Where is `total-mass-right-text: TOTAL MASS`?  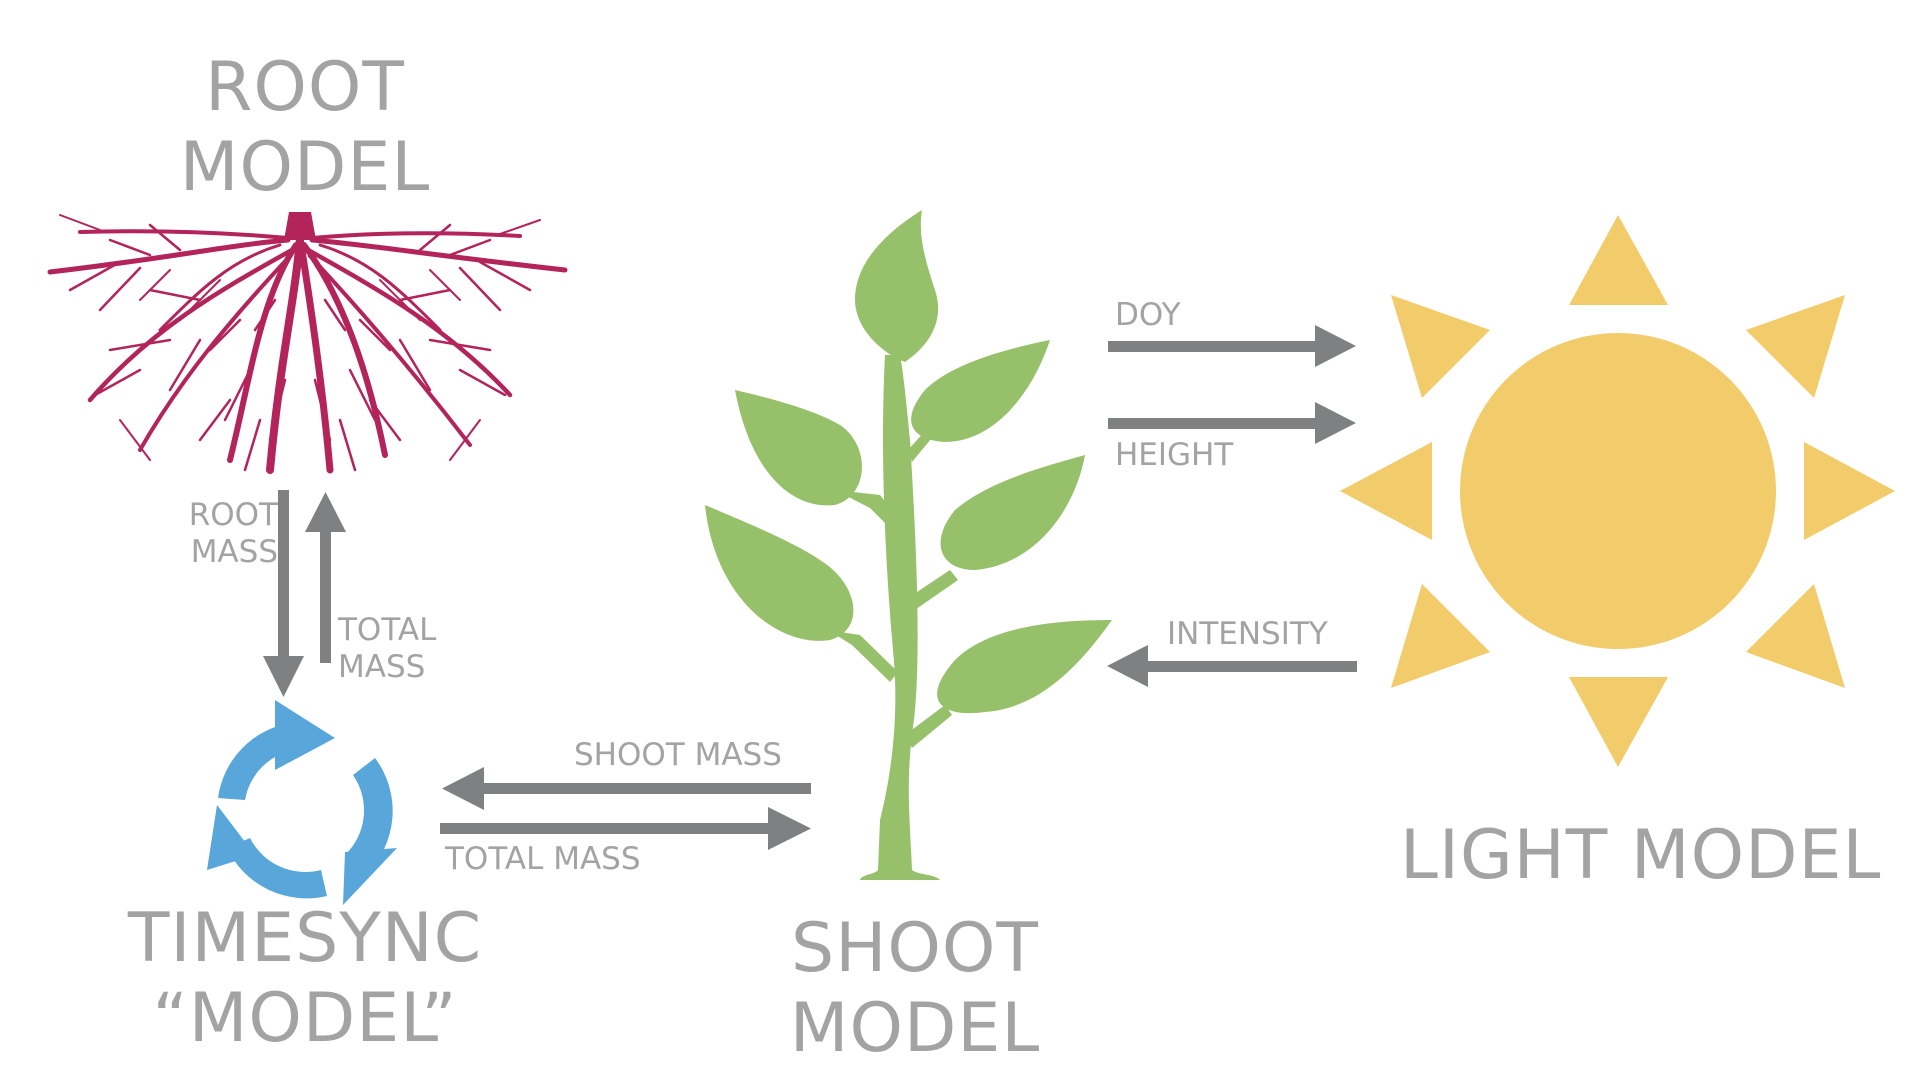 total-mass-right-text: TOTAL MASS is located at coordinates (543, 859).